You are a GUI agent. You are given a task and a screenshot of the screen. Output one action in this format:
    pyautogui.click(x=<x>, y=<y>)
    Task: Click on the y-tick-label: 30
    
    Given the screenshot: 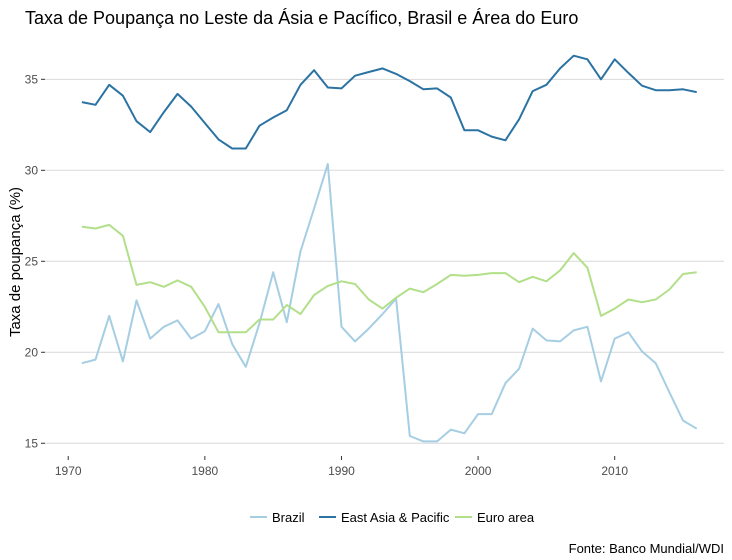 What is the action you would take?
    pyautogui.click(x=32, y=170)
    